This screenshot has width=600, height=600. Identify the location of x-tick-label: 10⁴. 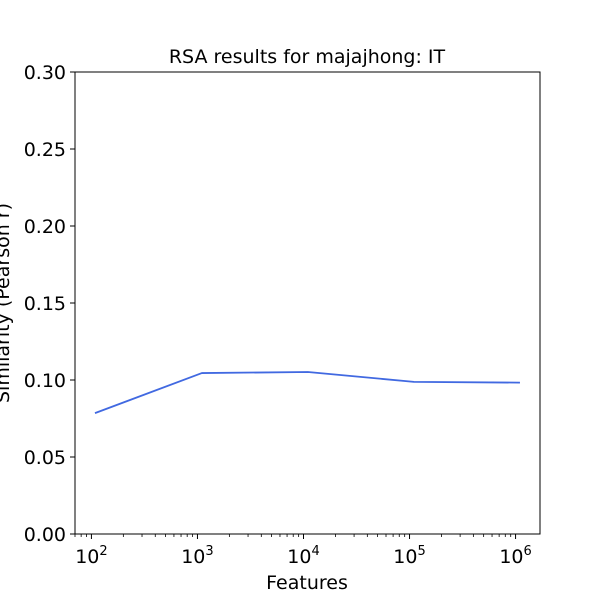
(303, 556).